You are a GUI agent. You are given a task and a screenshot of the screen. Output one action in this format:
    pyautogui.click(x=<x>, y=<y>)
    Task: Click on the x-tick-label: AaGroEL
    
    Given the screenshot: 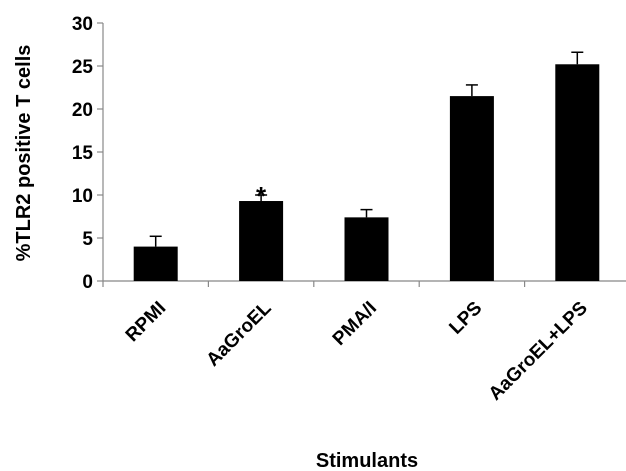 What is the action you would take?
    pyautogui.click(x=239, y=333)
    